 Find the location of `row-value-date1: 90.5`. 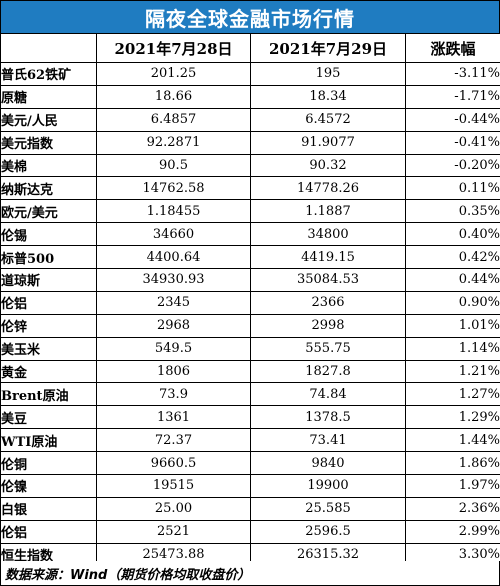

row-value-date1: 90.5 is located at coordinates (173, 165).